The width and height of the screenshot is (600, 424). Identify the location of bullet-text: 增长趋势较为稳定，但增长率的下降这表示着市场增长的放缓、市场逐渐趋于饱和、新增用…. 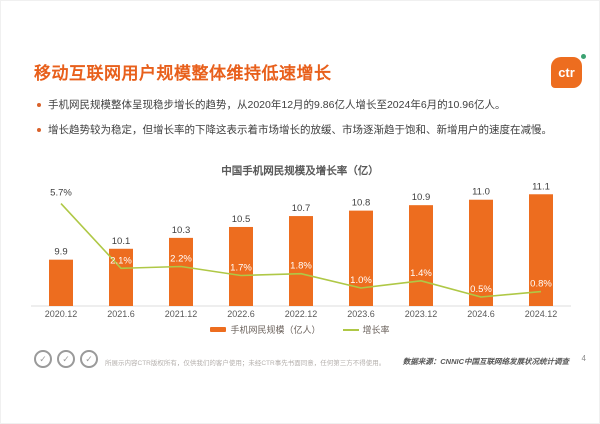
(300, 130).